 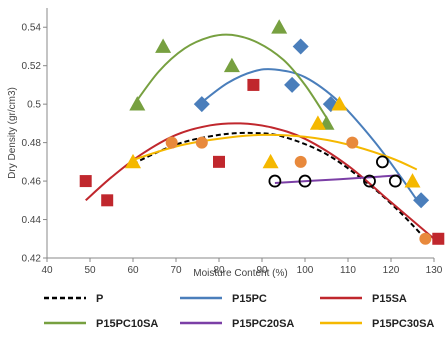 I want to click on curve-p15pc10sa, so click(x=230, y=76).